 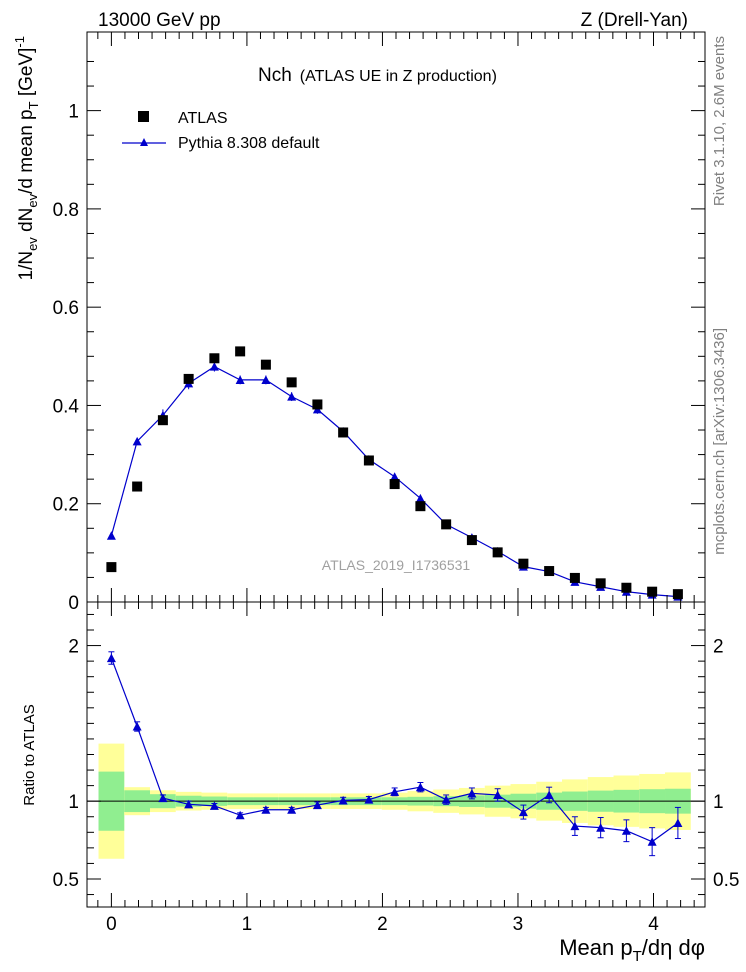 I want to click on header-left: 13000 GeV pp, so click(x=159, y=20).